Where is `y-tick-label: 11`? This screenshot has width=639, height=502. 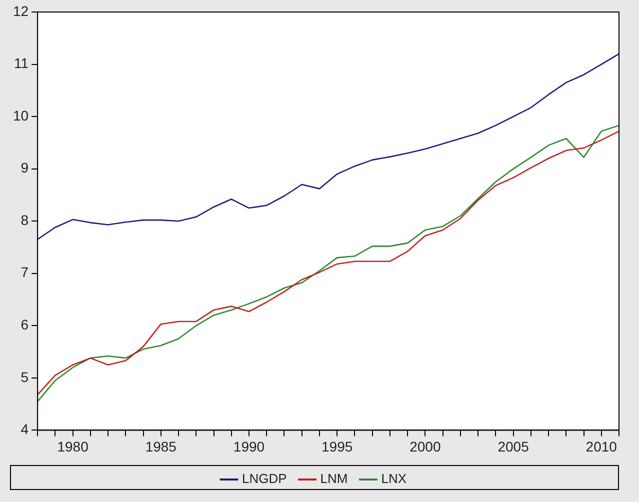
y-tick-label: 11 is located at coordinates (21, 63).